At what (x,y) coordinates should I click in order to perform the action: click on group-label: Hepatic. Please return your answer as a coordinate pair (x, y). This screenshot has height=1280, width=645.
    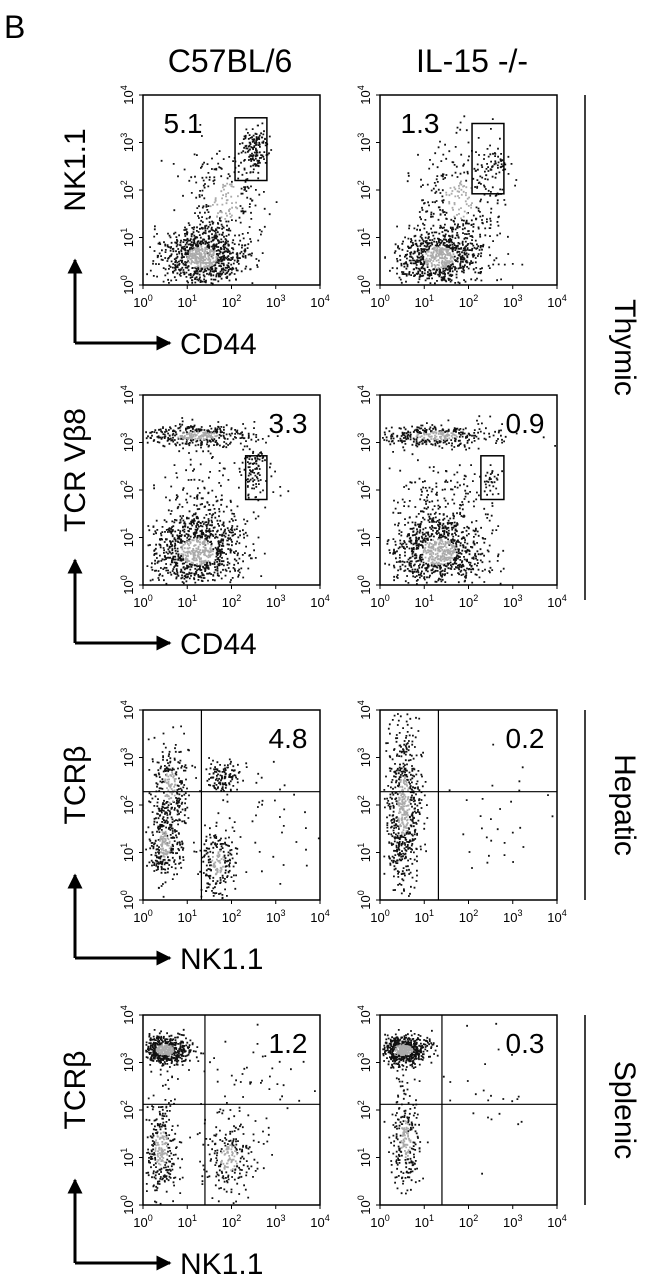
    Looking at the image, I should click on (624, 805).